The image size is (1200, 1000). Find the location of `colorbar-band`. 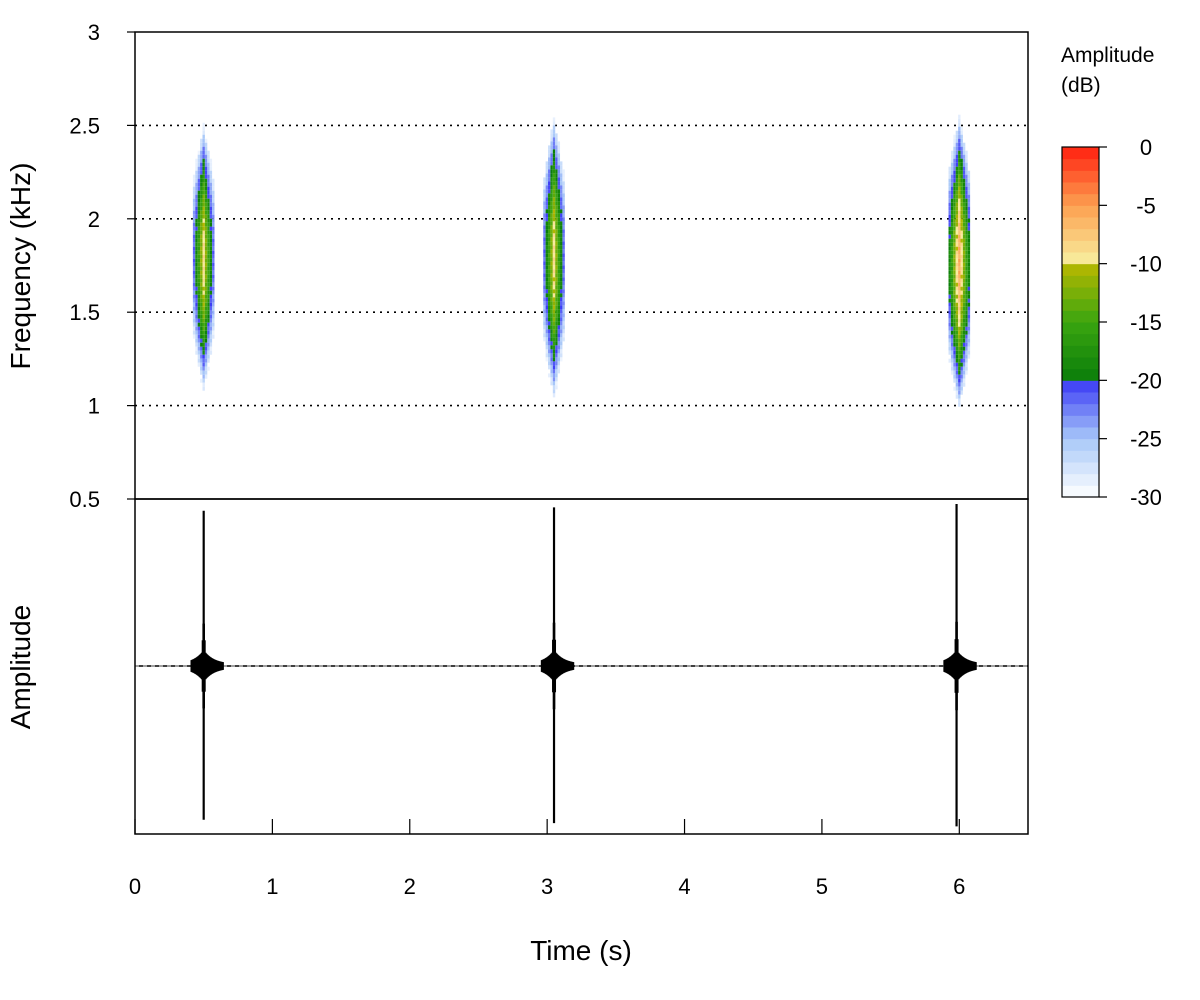

colorbar-band is located at coordinates (1080, 316).